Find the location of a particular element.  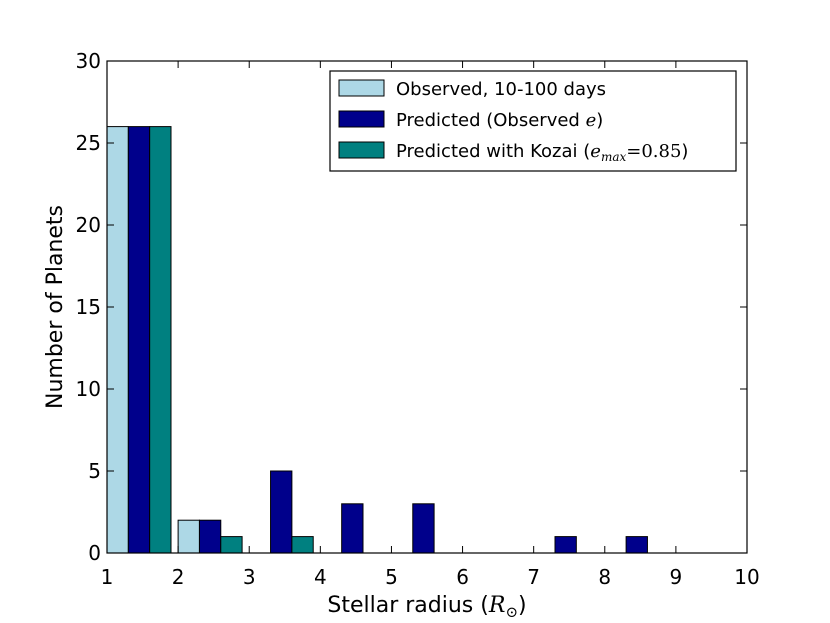

bar-s1-bin7 is located at coordinates (636, 545).